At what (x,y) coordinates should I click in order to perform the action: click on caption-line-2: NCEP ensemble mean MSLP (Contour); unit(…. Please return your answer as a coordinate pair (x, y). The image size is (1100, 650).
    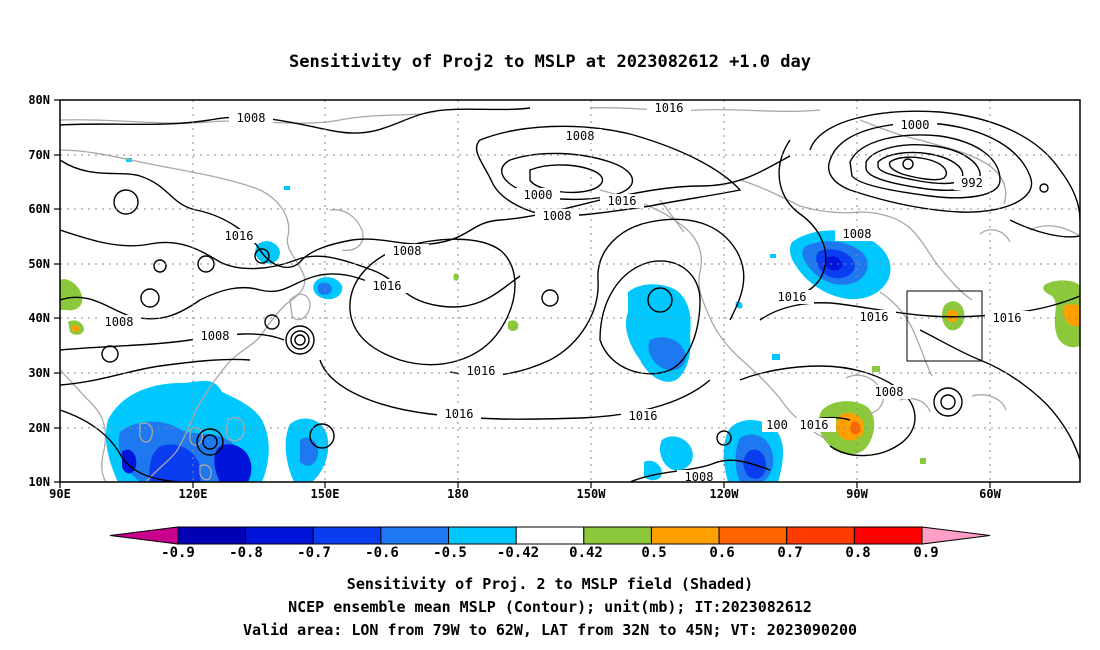
    Looking at the image, I should click on (550, 607).